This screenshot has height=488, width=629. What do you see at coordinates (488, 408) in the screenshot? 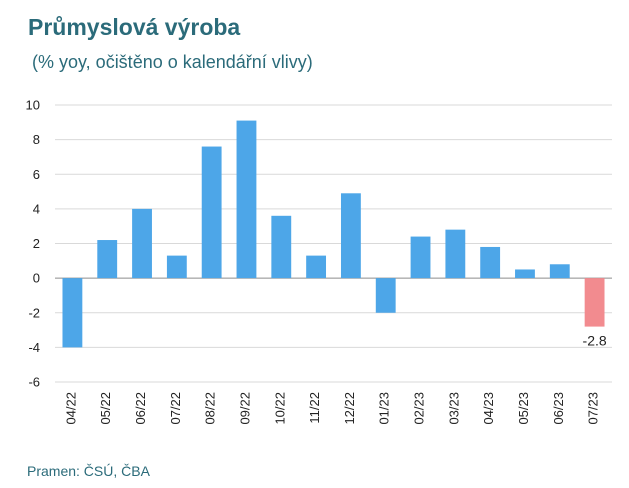
I see `x-tick-label: 04/23` at bounding box center [488, 408].